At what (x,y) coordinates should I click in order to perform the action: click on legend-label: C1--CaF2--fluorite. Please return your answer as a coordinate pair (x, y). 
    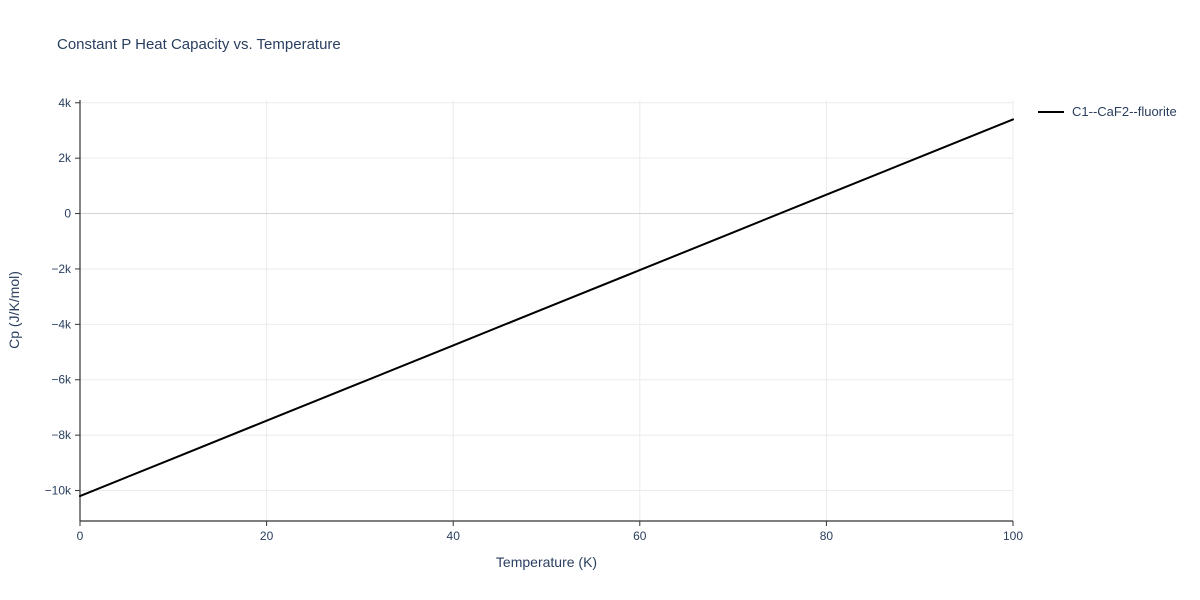
    Looking at the image, I should click on (1124, 111).